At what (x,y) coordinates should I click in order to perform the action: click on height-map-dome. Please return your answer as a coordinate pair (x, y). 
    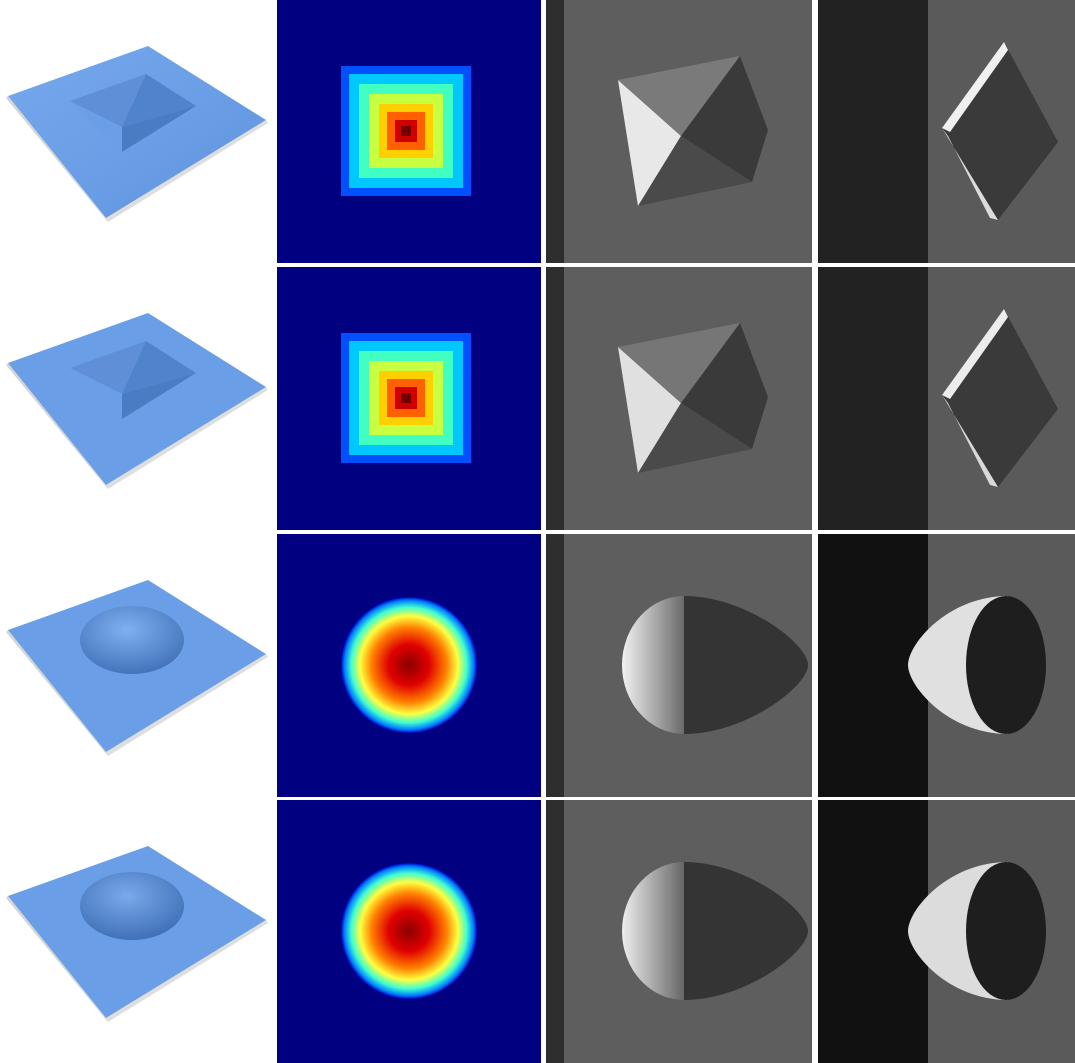
    Looking at the image, I should click on (409, 665).